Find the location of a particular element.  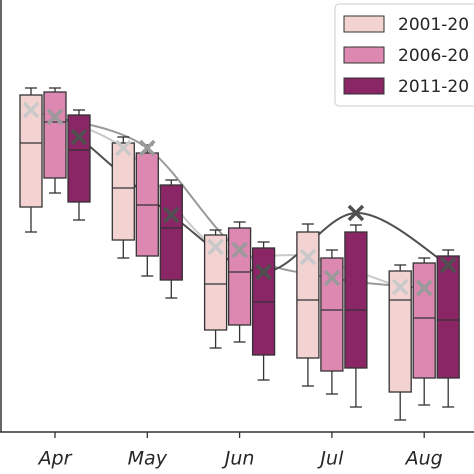

legend: 2001-20 2006-20 2011-20 is located at coordinates (404, 55).